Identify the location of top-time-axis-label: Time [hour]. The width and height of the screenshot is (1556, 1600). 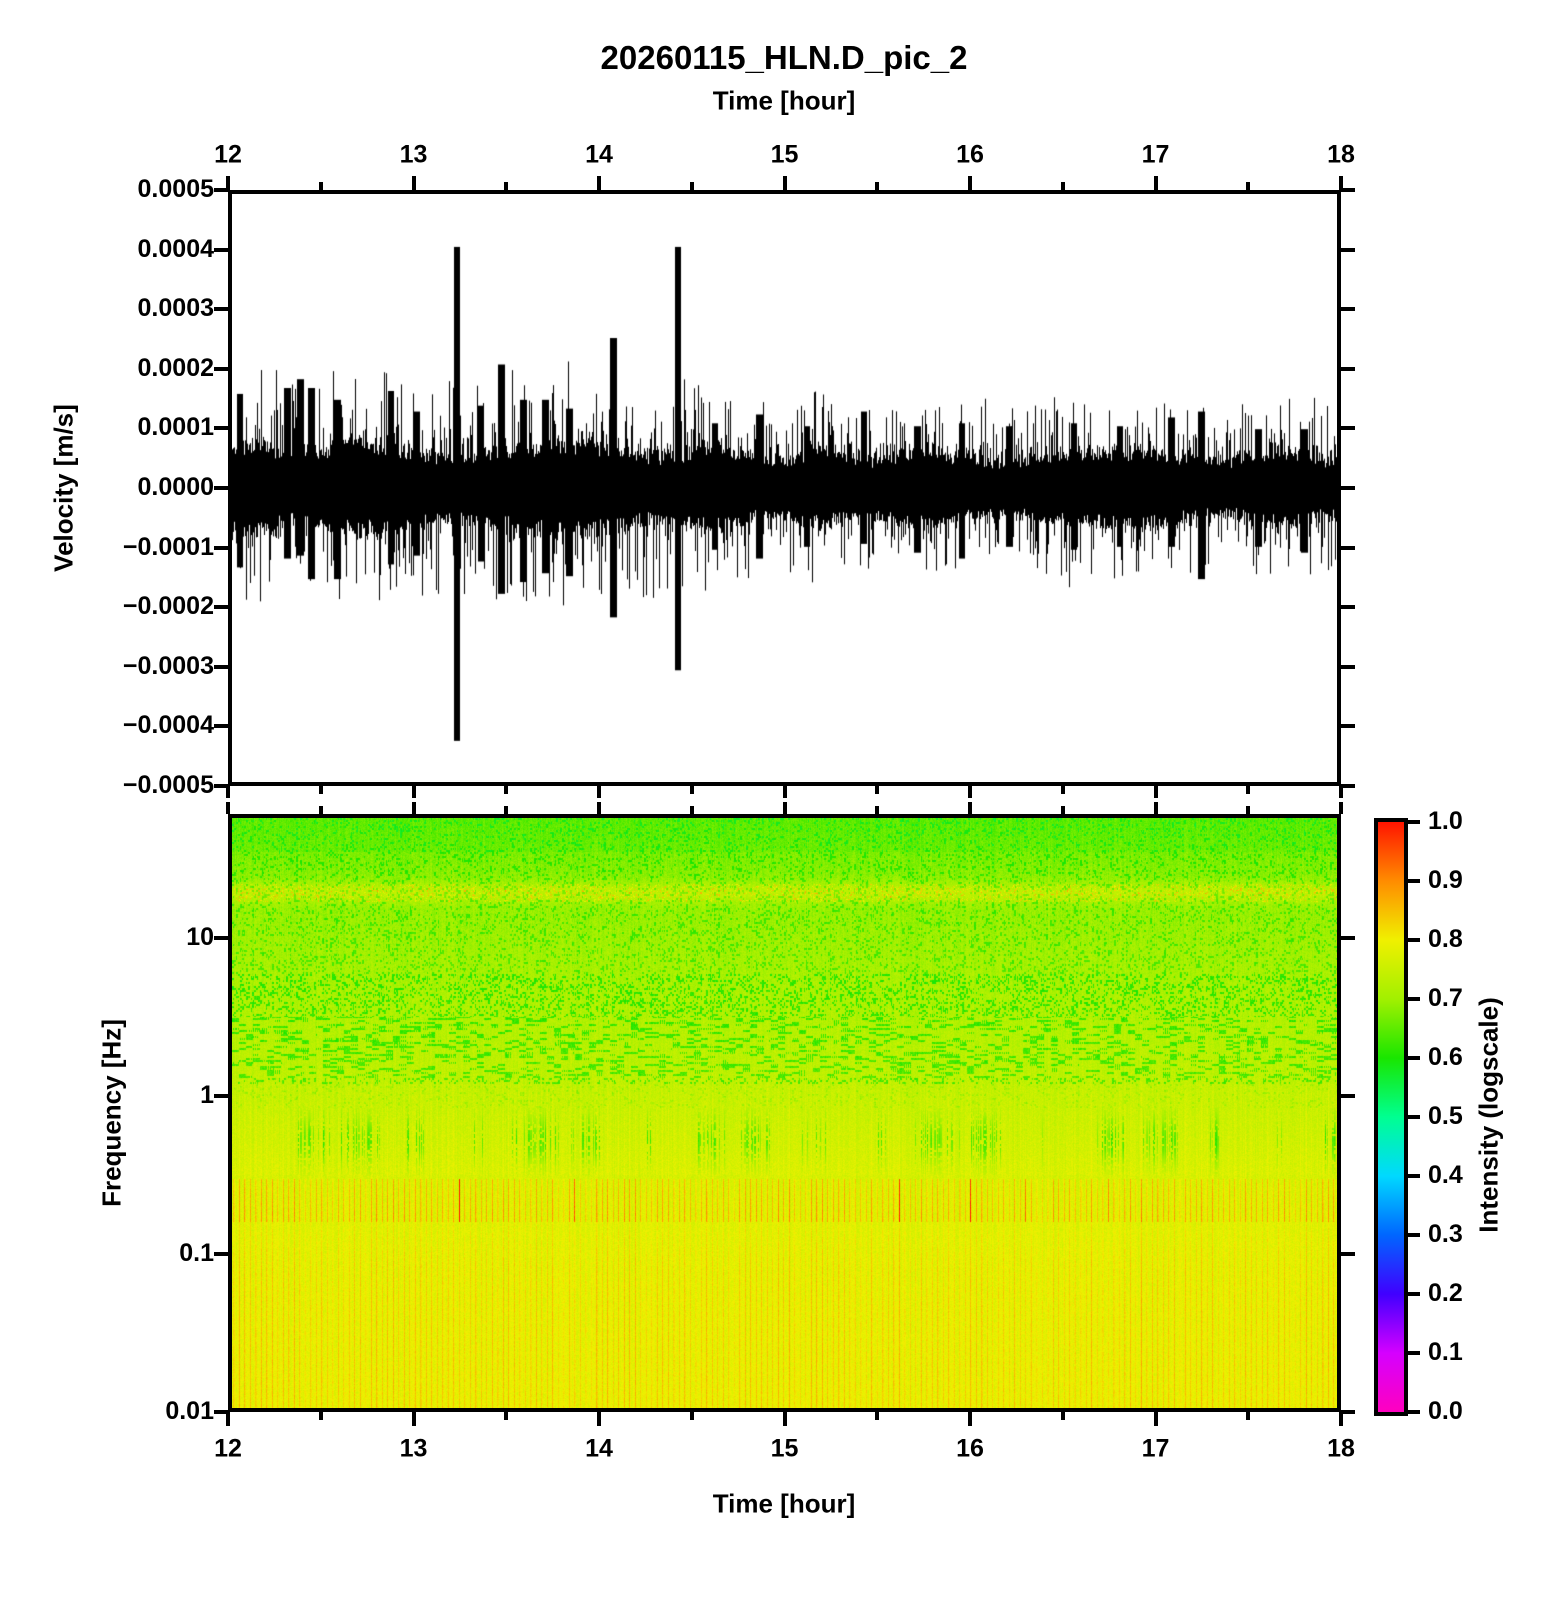
(784, 100).